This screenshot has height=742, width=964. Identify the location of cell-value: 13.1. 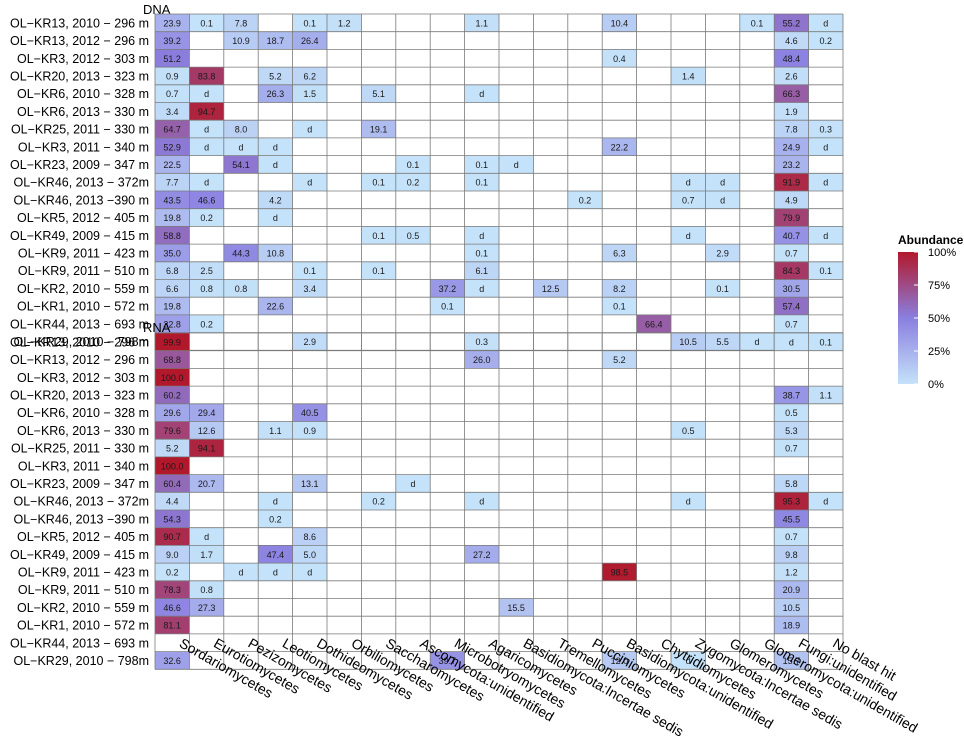
(310, 484).